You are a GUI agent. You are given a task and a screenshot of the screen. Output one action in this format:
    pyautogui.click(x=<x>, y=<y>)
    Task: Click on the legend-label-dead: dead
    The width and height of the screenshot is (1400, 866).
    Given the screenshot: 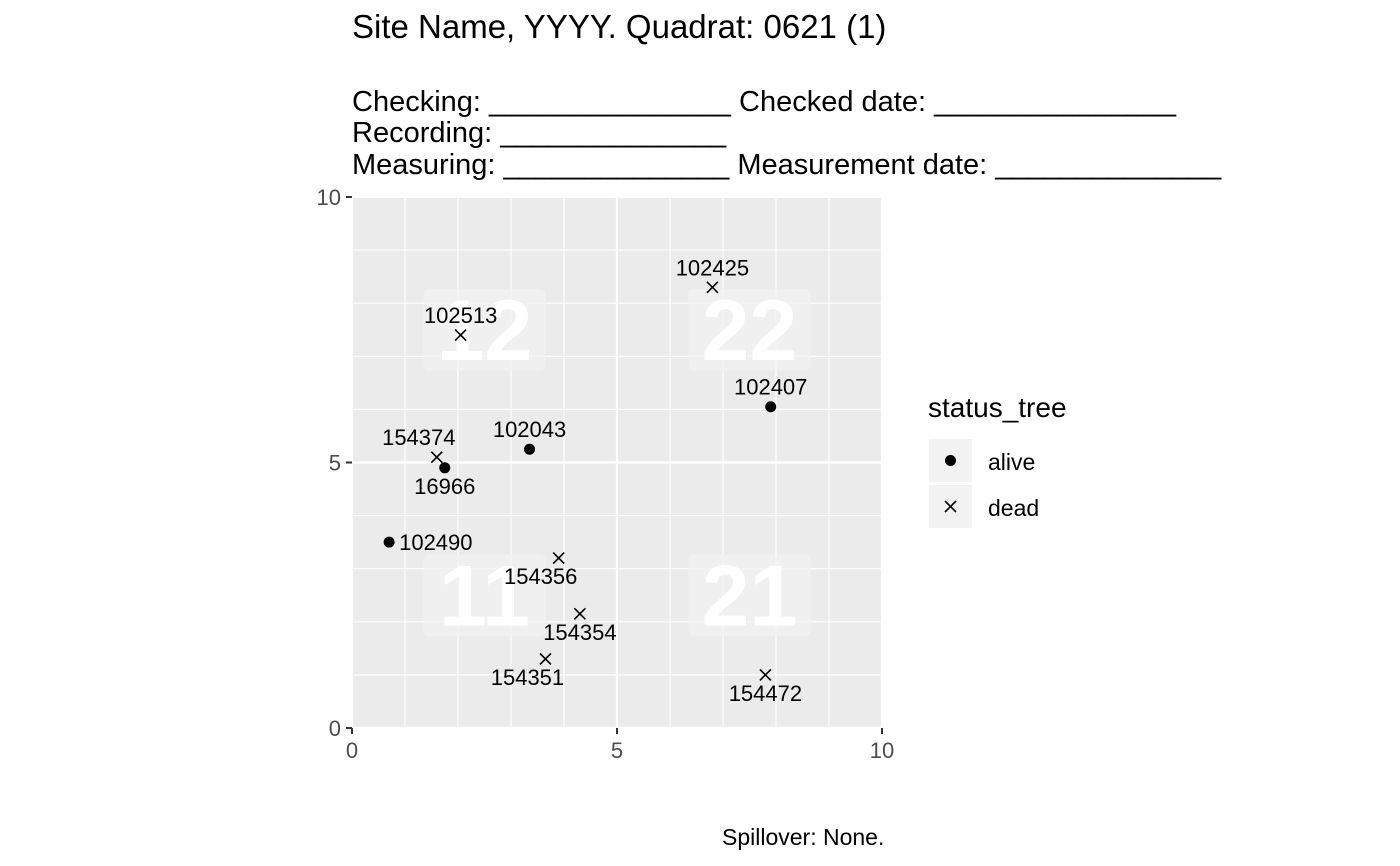 What is the action you would take?
    pyautogui.click(x=1014, y=508)
    